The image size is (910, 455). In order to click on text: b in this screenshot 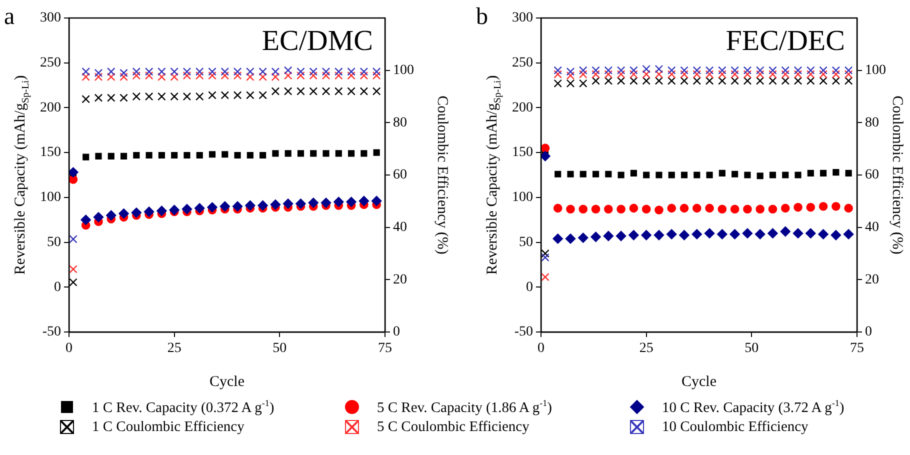, I will do `click(482, 17)`.